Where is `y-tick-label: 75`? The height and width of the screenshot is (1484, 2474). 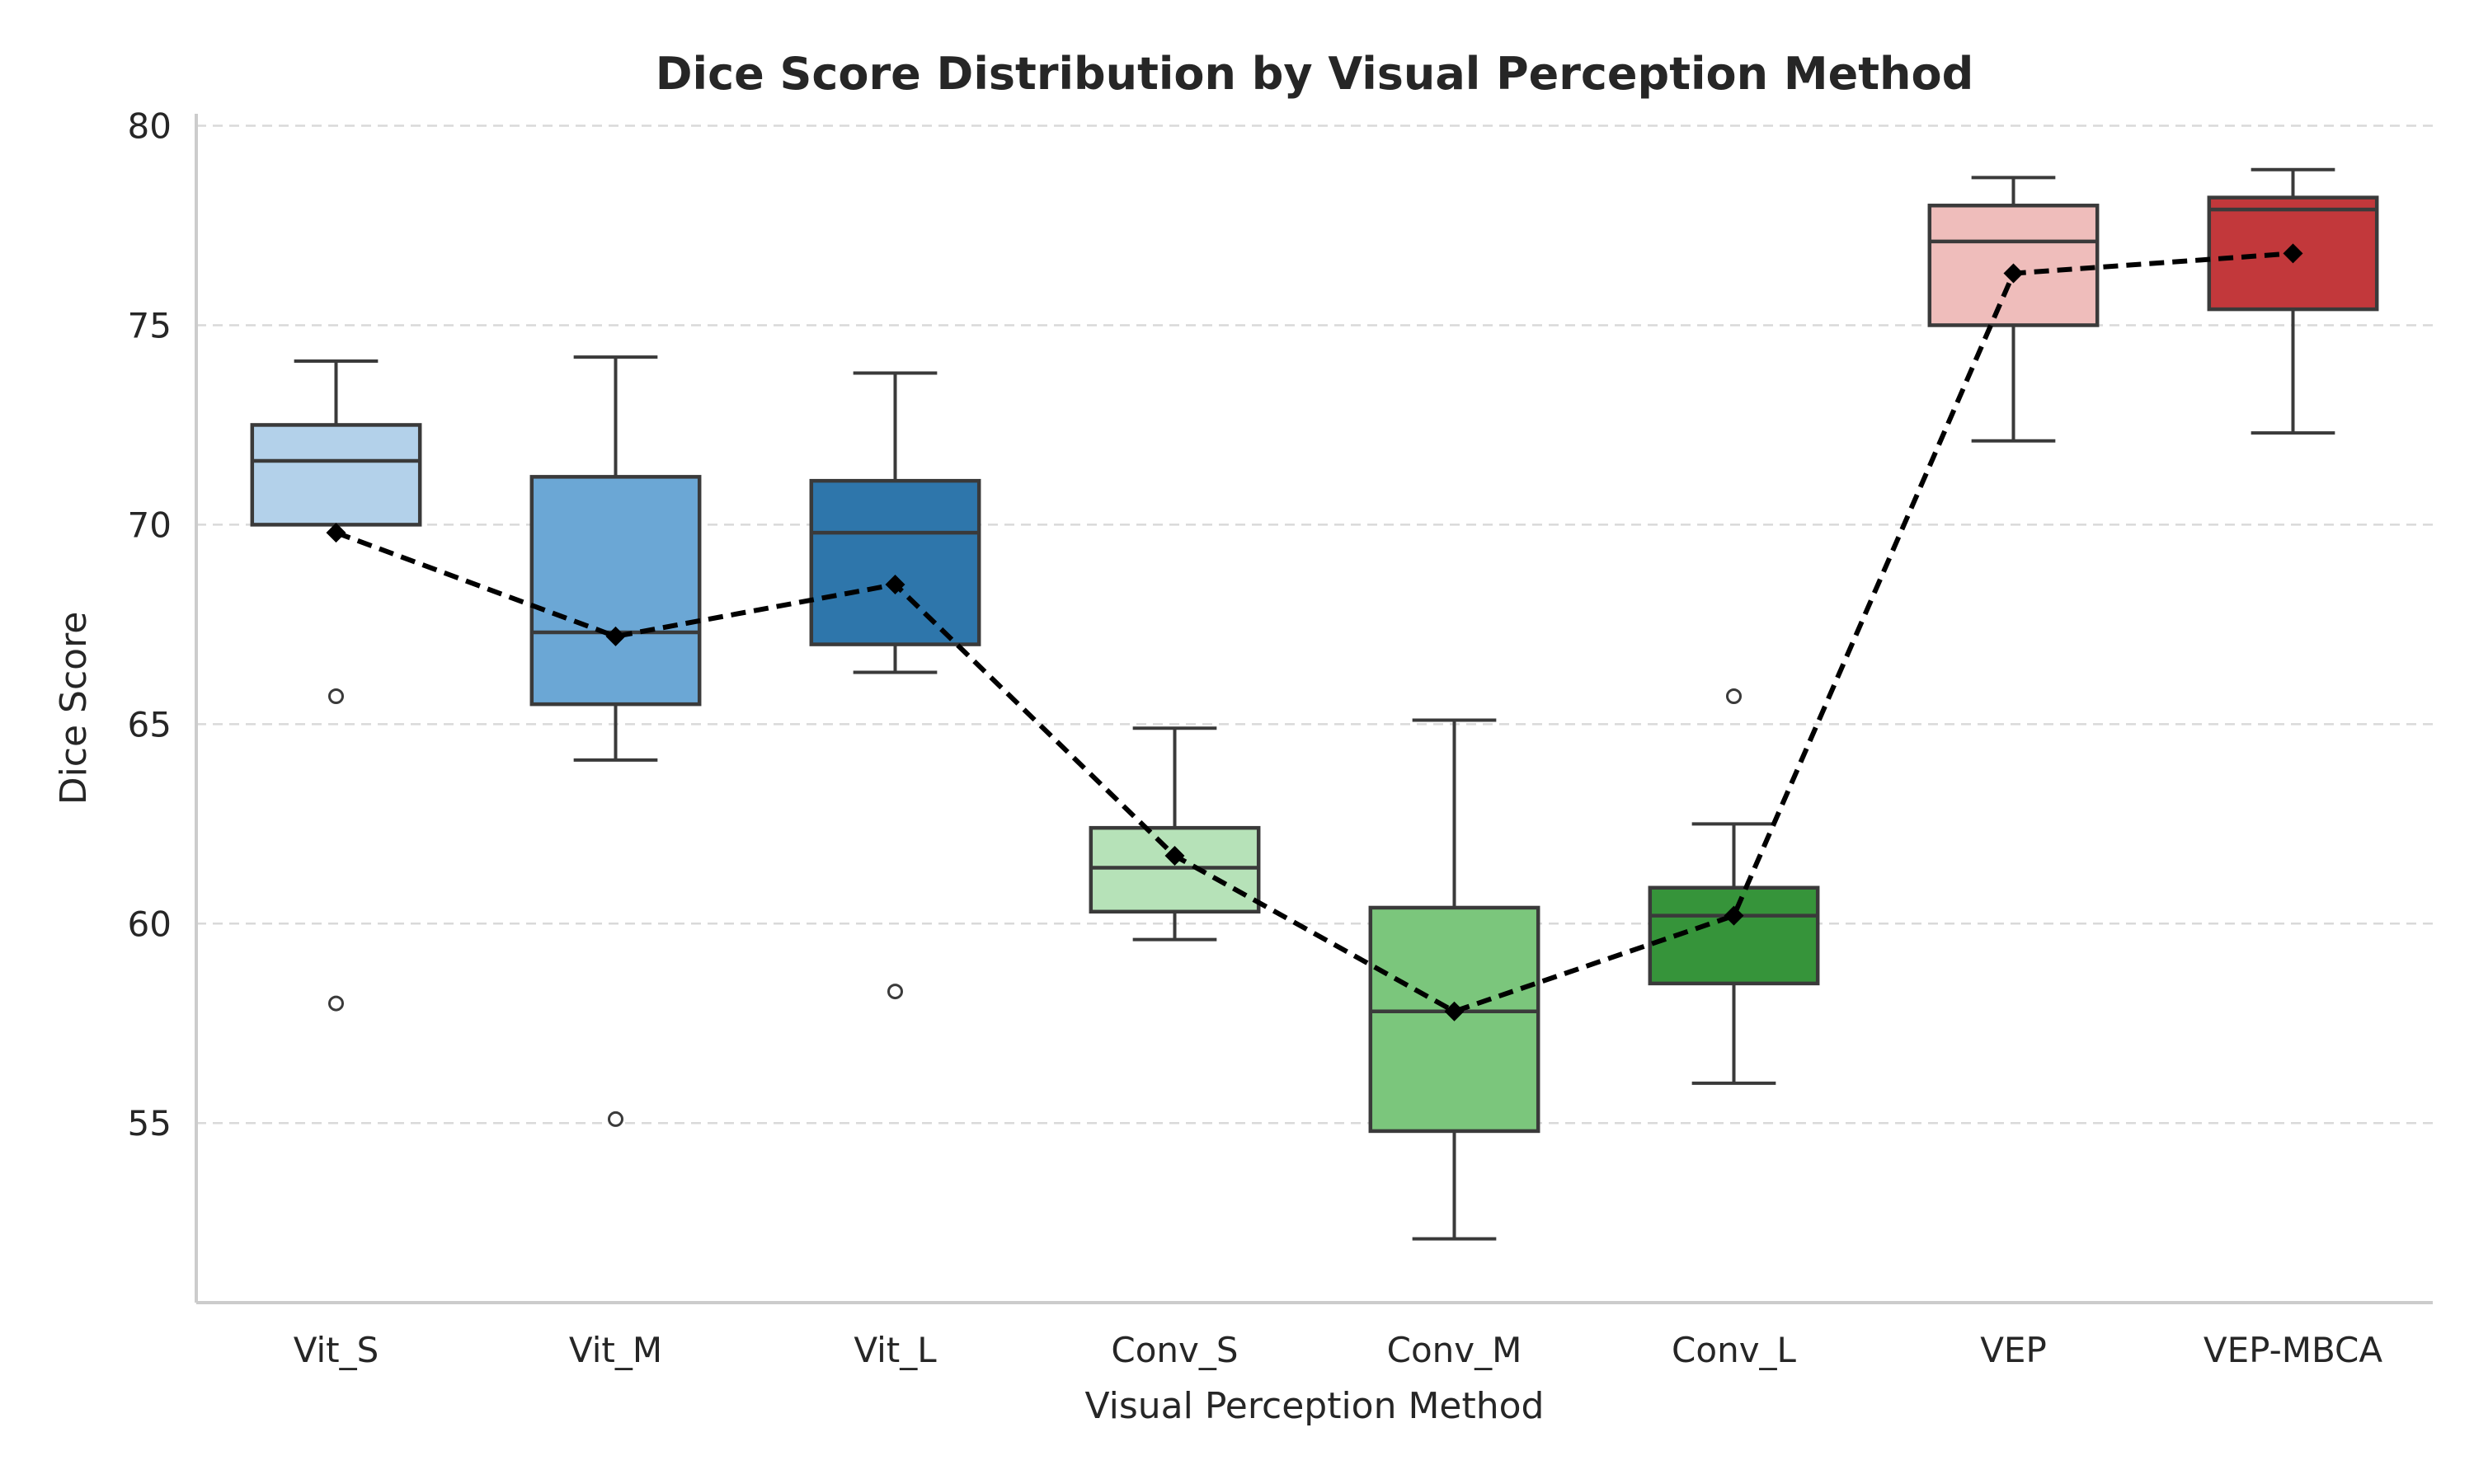 y-tick-label: 75 is located at coordinates (150, 325).